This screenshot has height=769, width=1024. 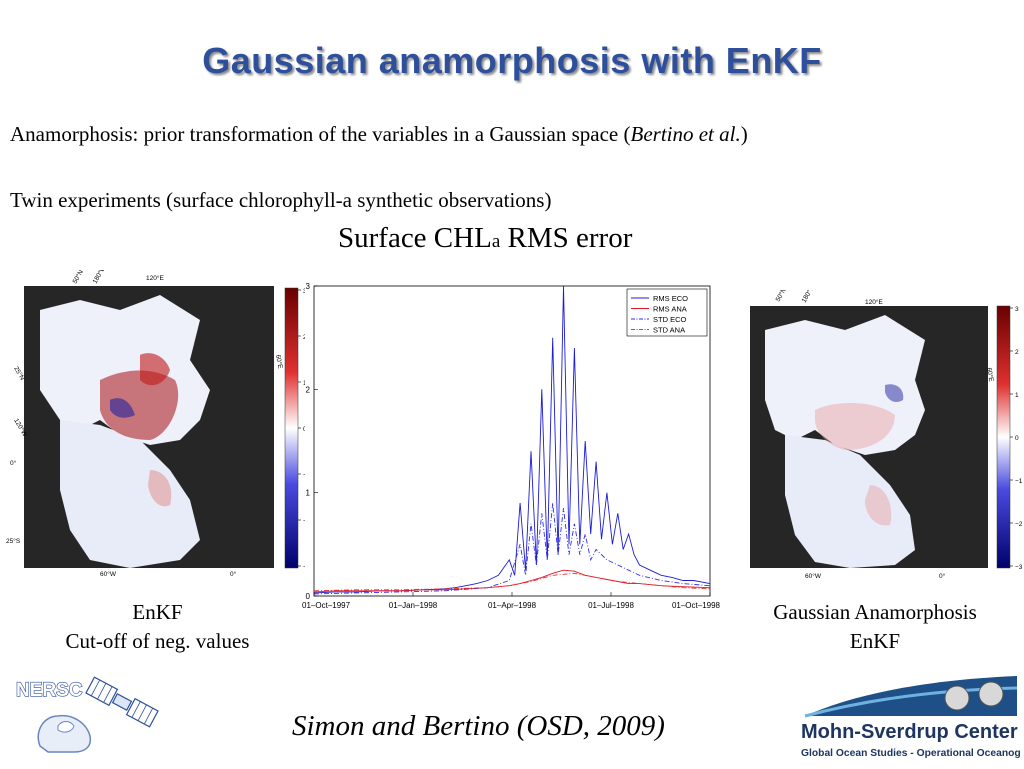 What do you see at coordinates (308, 389) in the screenshot?
I see `y-tick-label: 2` at bounding box center [308, 389].